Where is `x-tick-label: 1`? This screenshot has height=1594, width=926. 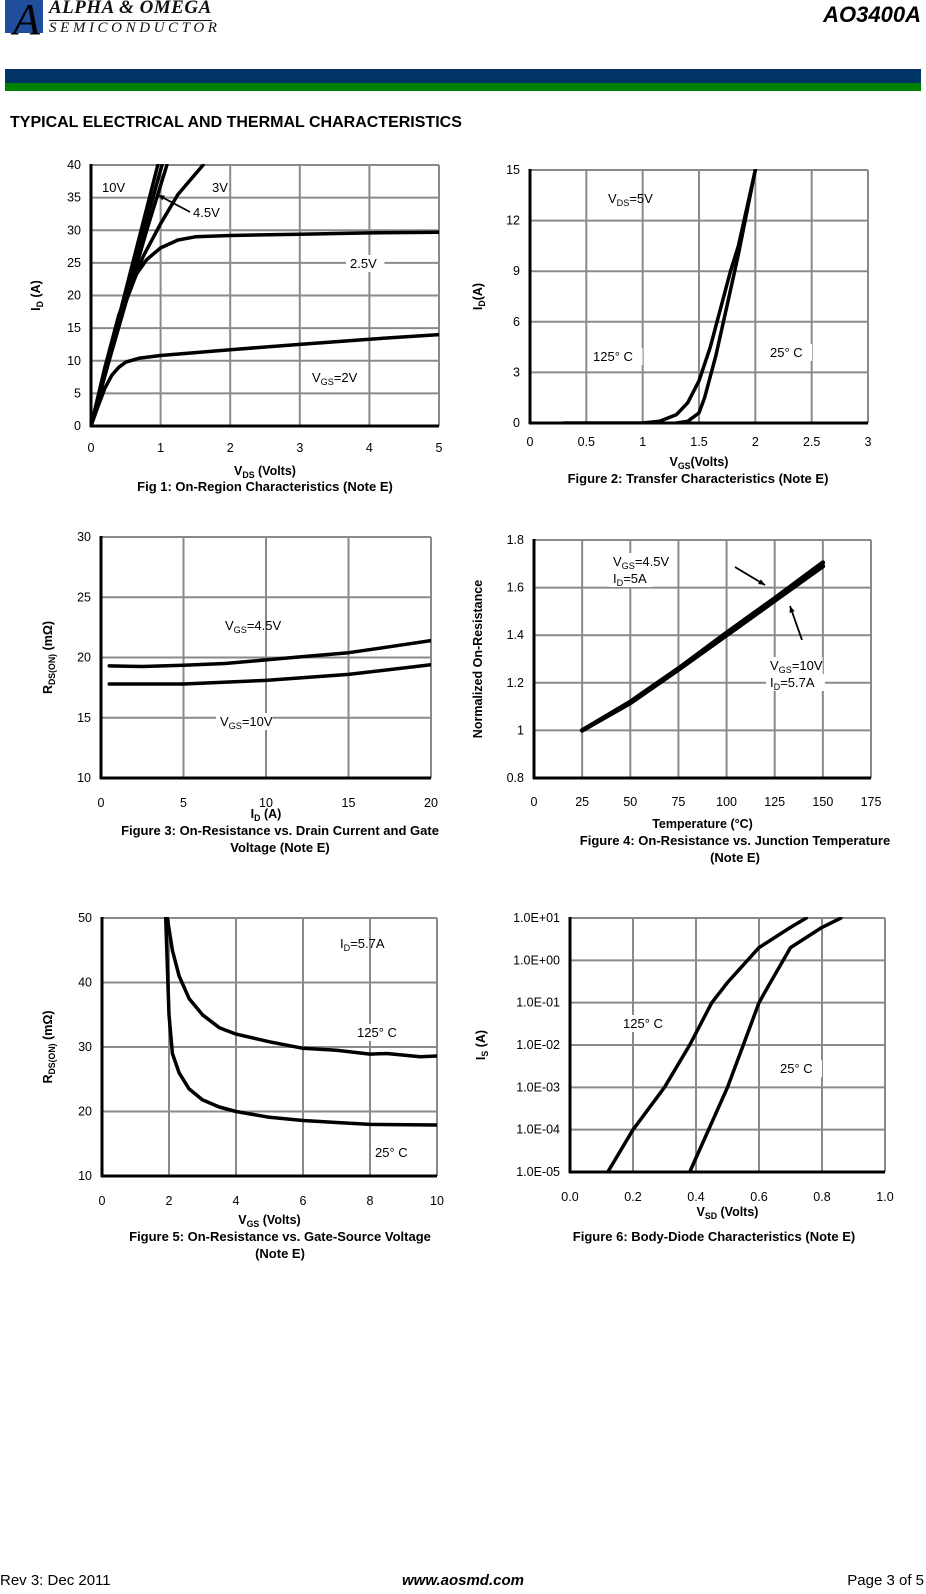
x-tick-label: 1 is located at coordinates (642, 442).